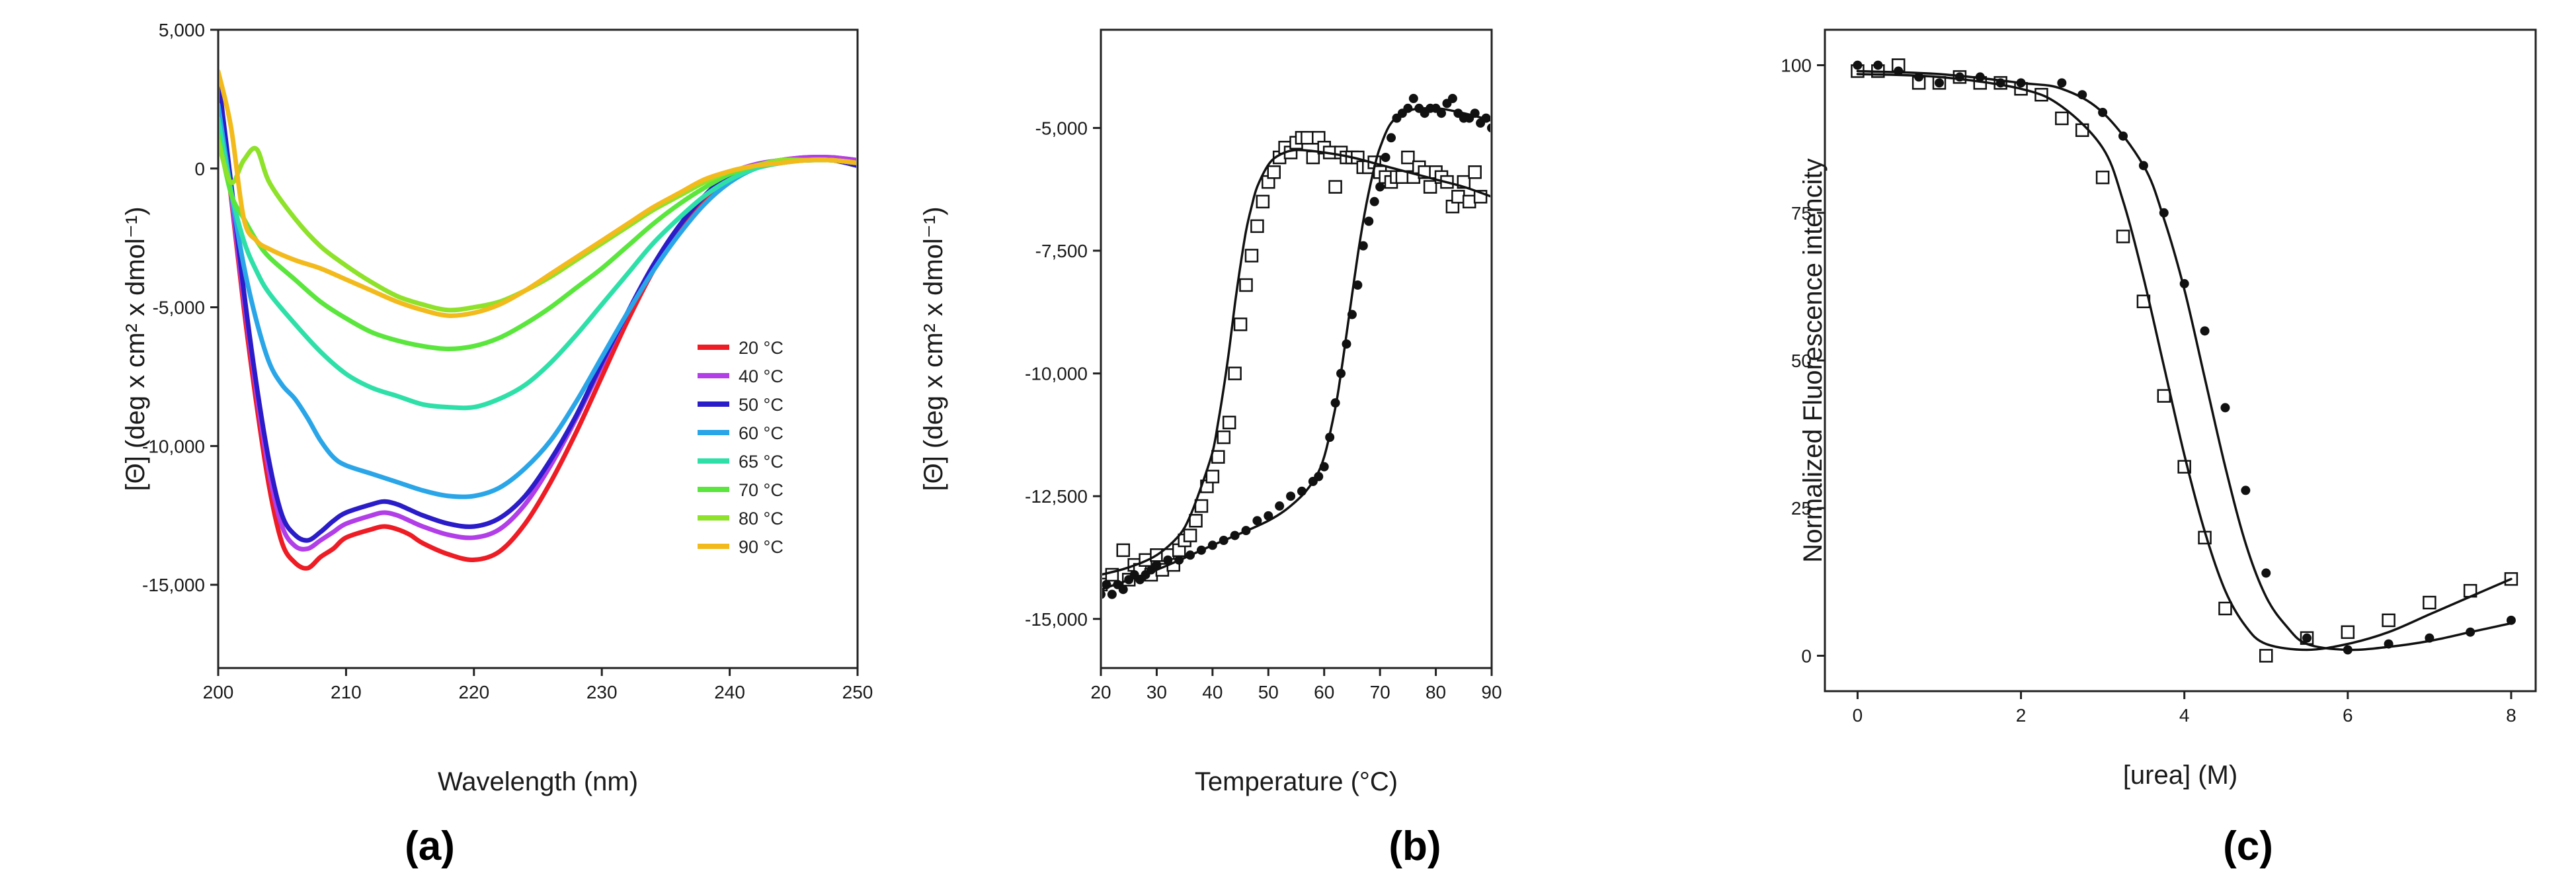 Image resolution: width=2576 pixels, height=881 pixels. Describe the element at coordinates (1380, 692) in the screenshot. I see `x-tick-label: 70` at that location.